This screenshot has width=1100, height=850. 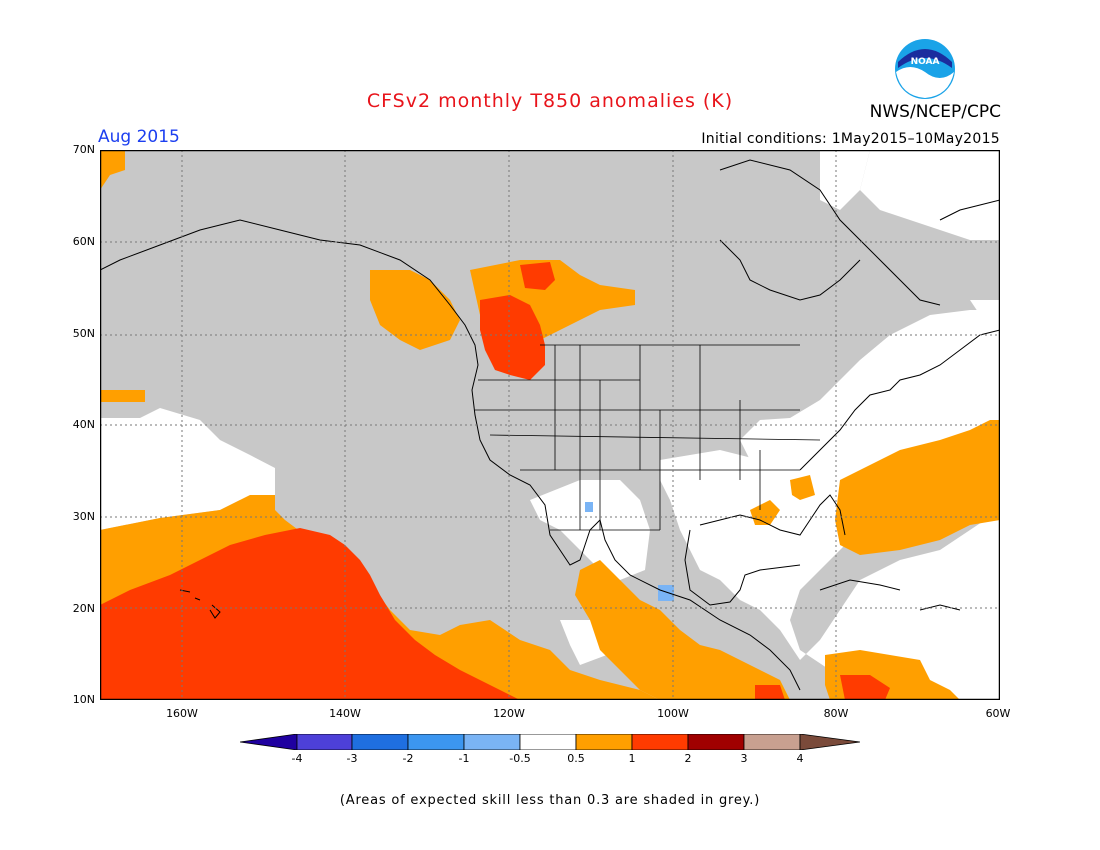 What do you see at coordinates (632, 758) in the screenshot?
I see `colorbar-label: 1` at bounding box center [632, 758].